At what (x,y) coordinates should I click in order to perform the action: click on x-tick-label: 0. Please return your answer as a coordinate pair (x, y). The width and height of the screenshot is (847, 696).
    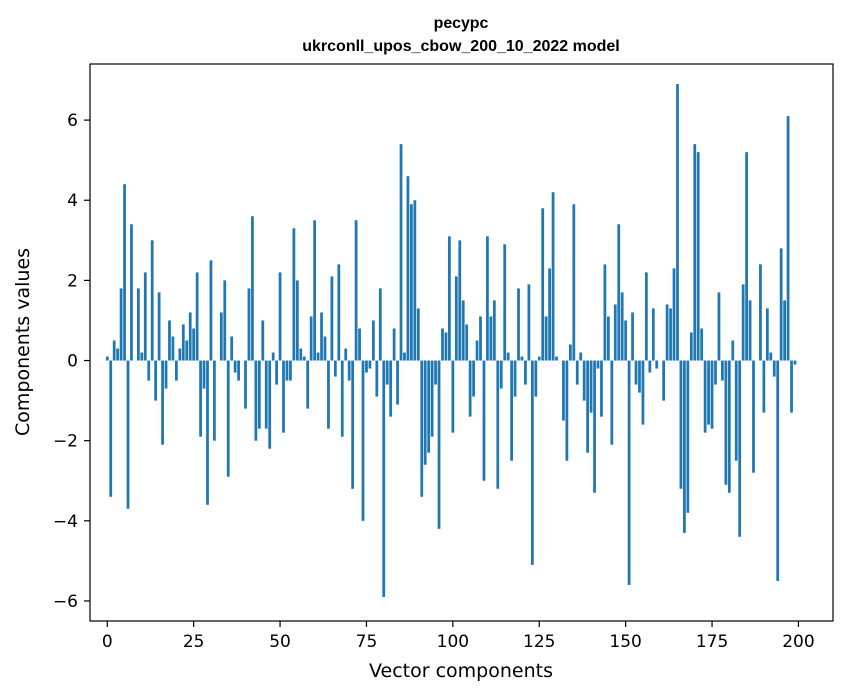
    Looking at the image, I should click on (107, 642).